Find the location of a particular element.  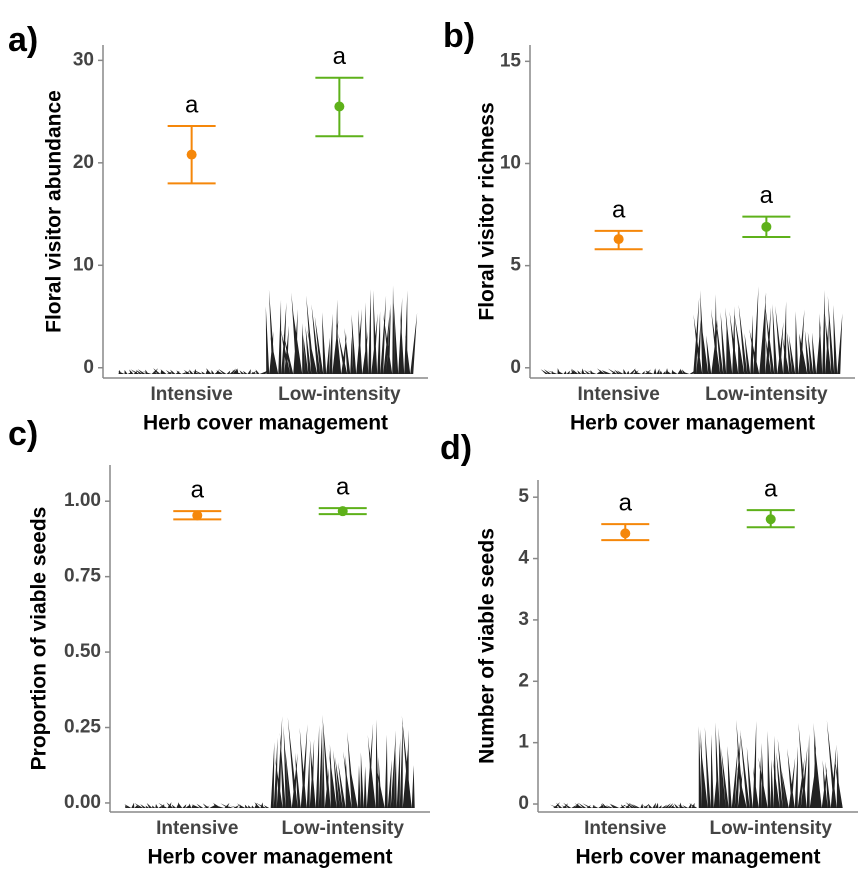

y-tick-label: 4 is located at coordinates (523, 558).